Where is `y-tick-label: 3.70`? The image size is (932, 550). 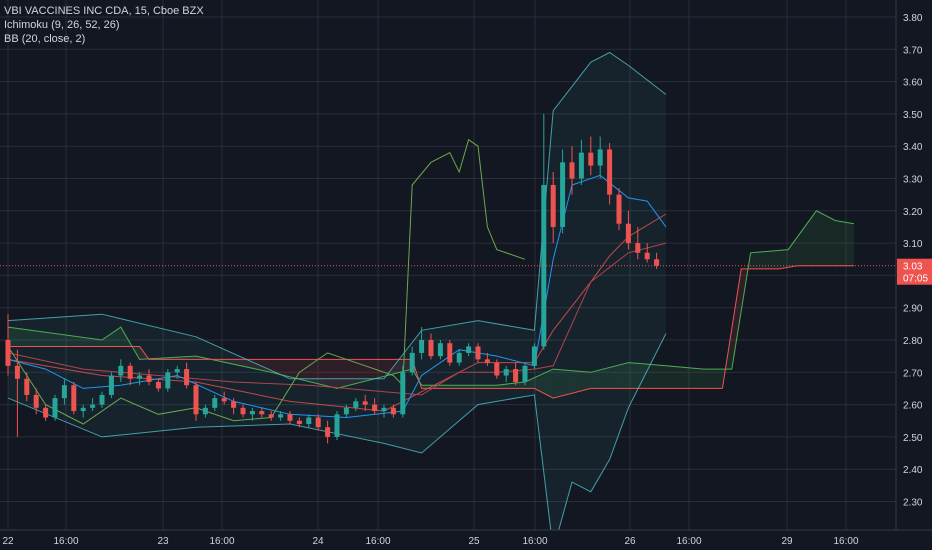
y-tick-label: 3.70 is located at coordinates (913, 50).